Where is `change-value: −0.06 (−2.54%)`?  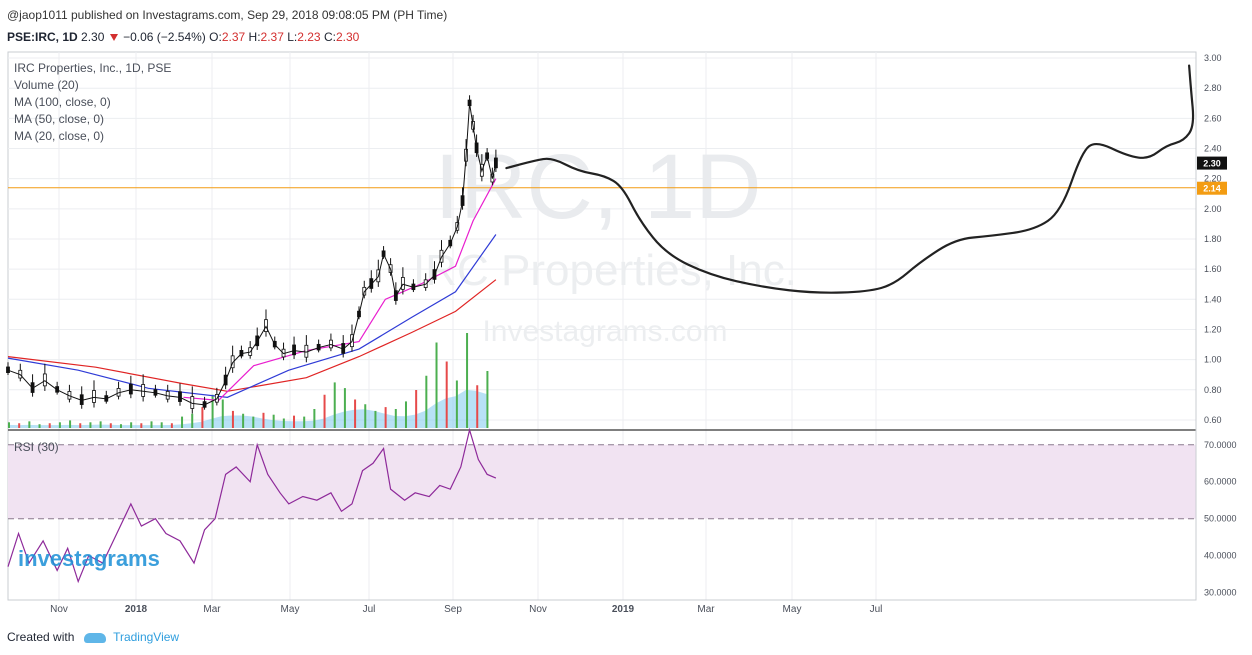
change-value: −0.06 (−2.54%) is located at coordinates (164, 37).